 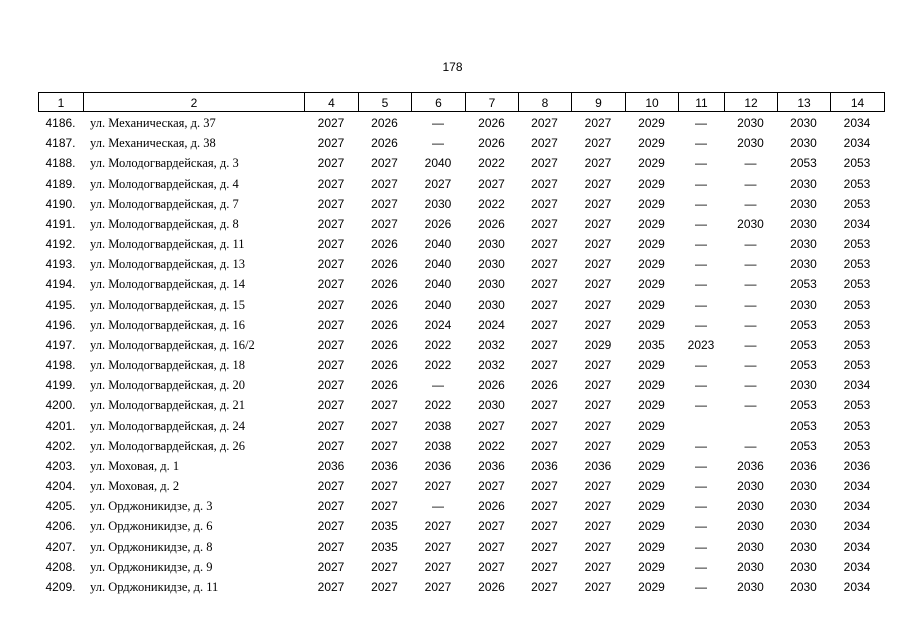 What do you see at coordinates (438, 102) in the screenshot?
I see `header-cell: 6` at bounding box center [438, 102].